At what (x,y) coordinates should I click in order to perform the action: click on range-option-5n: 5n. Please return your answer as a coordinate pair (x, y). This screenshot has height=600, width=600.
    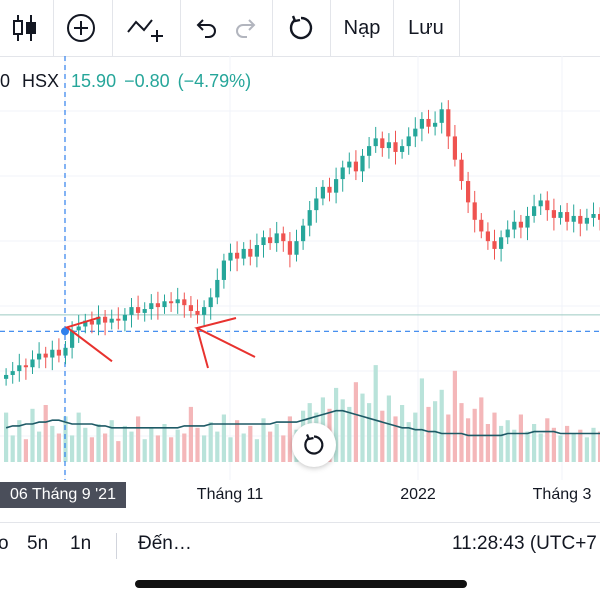
    Looking at the image, I should click on (38, 543).